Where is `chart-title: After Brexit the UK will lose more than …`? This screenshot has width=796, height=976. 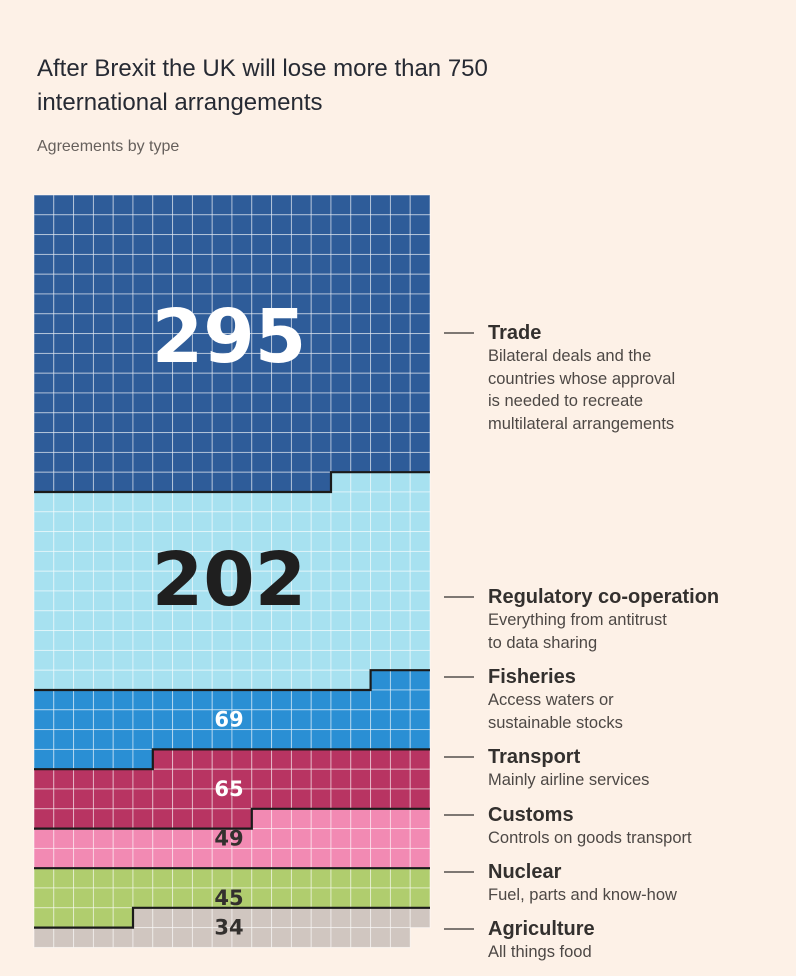 chart-title: After Brexit the UK will lose more than … is located at coordinates (262, 85).